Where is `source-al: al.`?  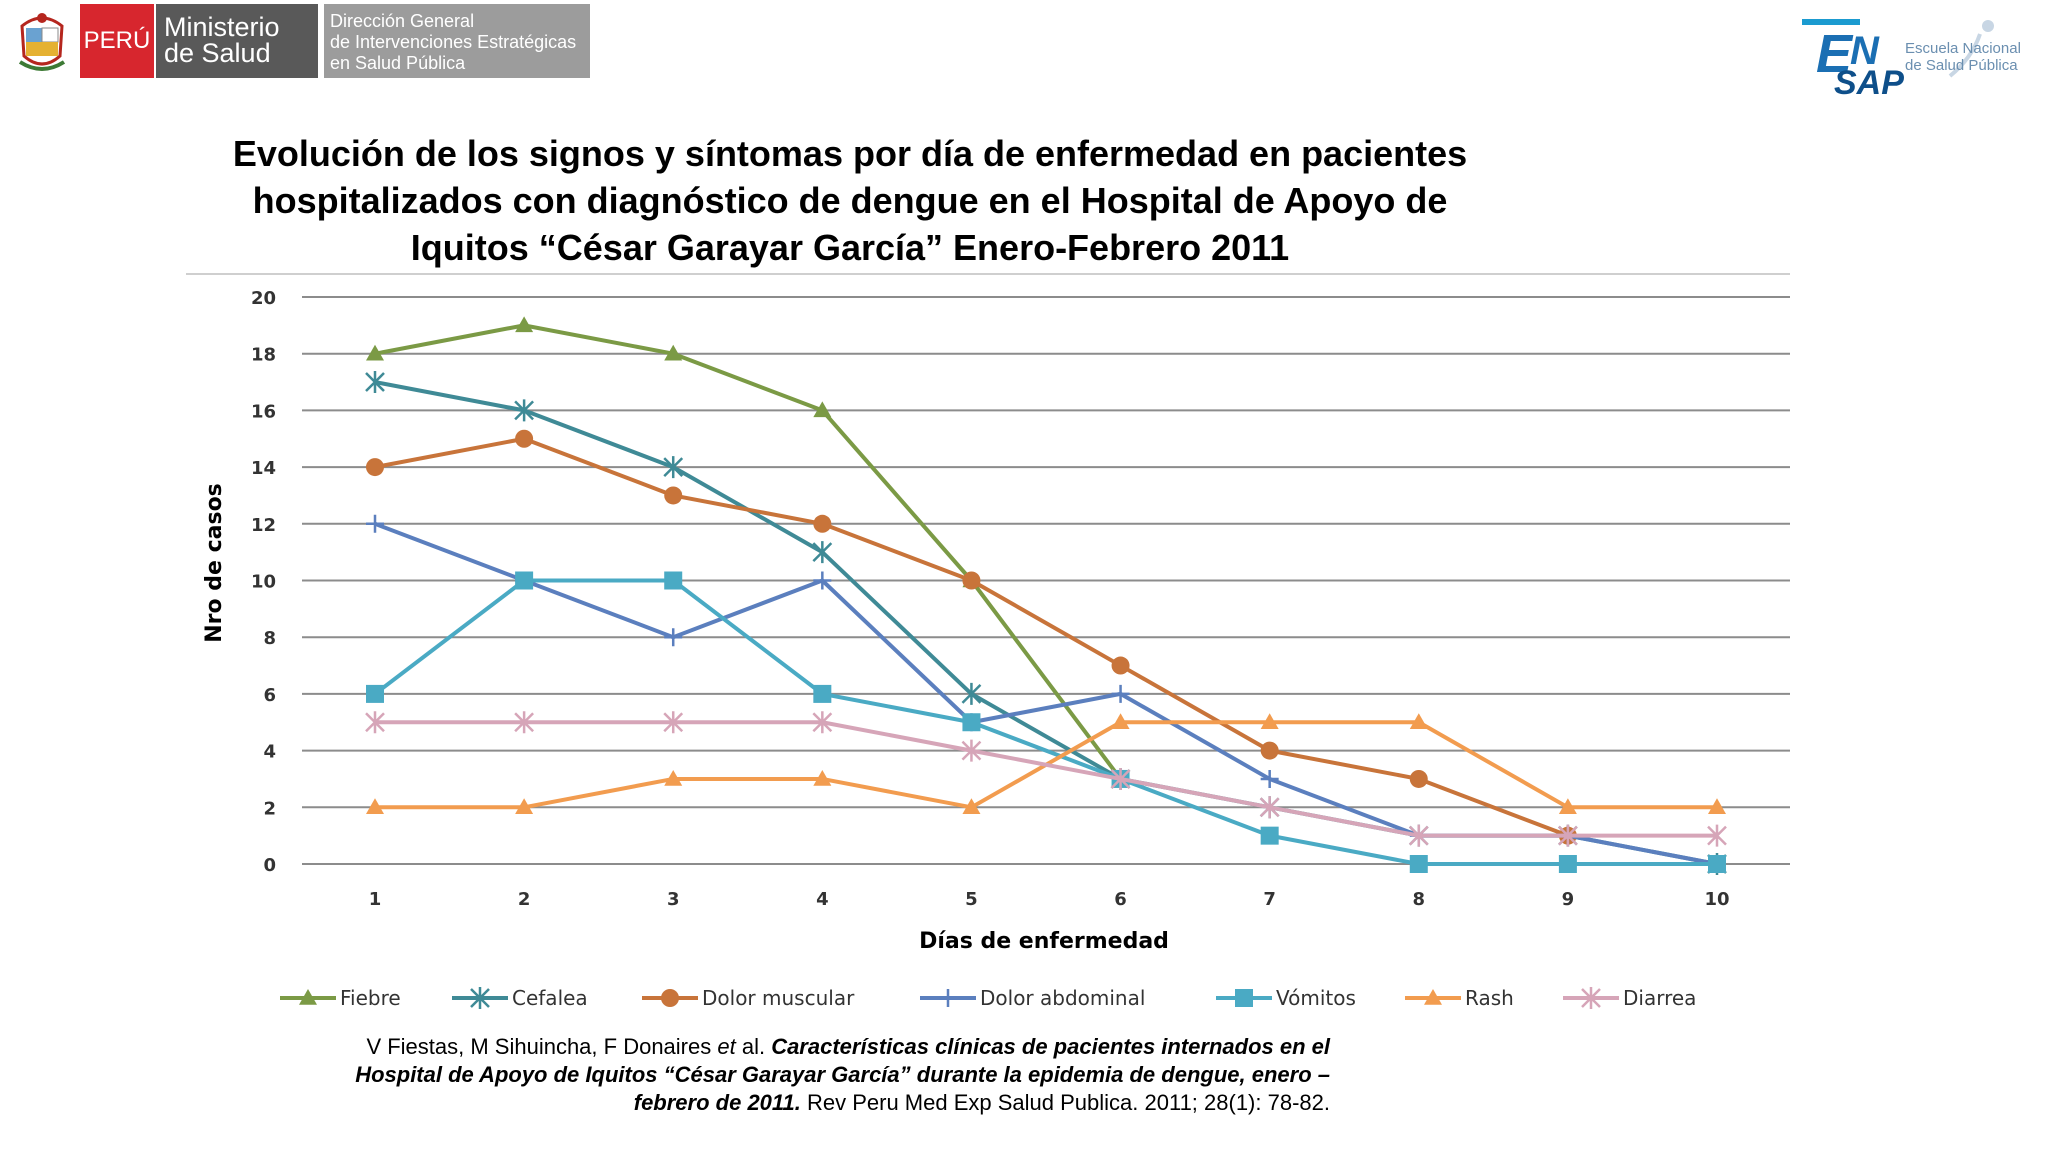
source-al: al. is located at coordinates (753, 1046).